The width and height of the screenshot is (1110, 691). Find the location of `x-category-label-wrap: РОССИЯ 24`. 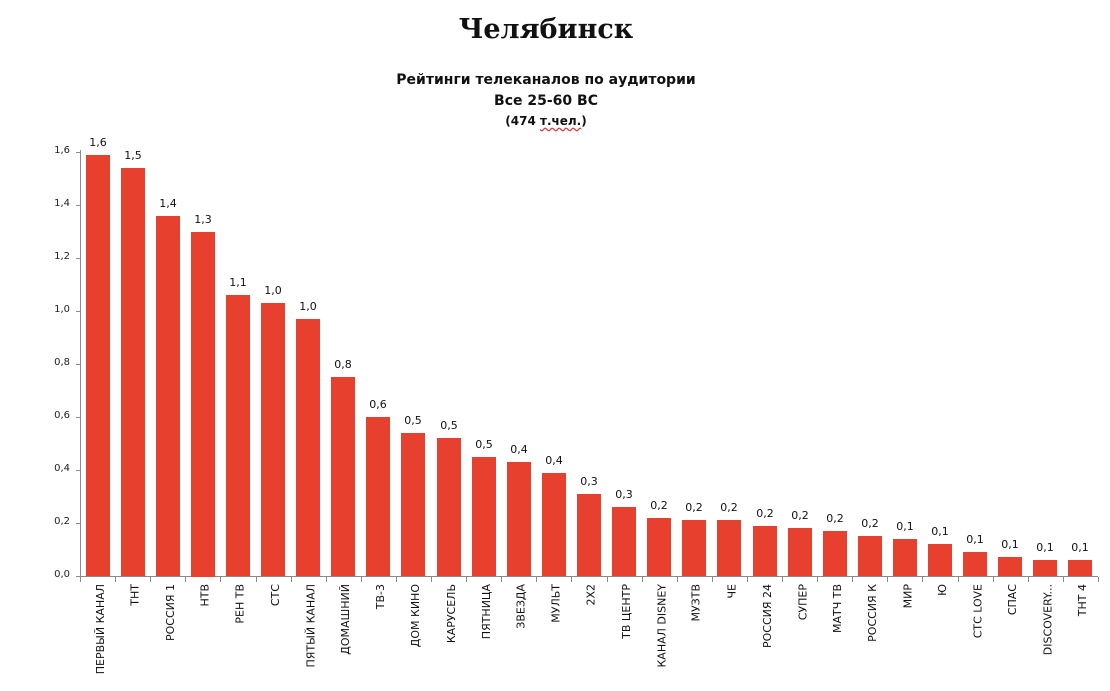

x-category-label-wrap: РОССИЯ 24 is located at coordinates (765, 636).